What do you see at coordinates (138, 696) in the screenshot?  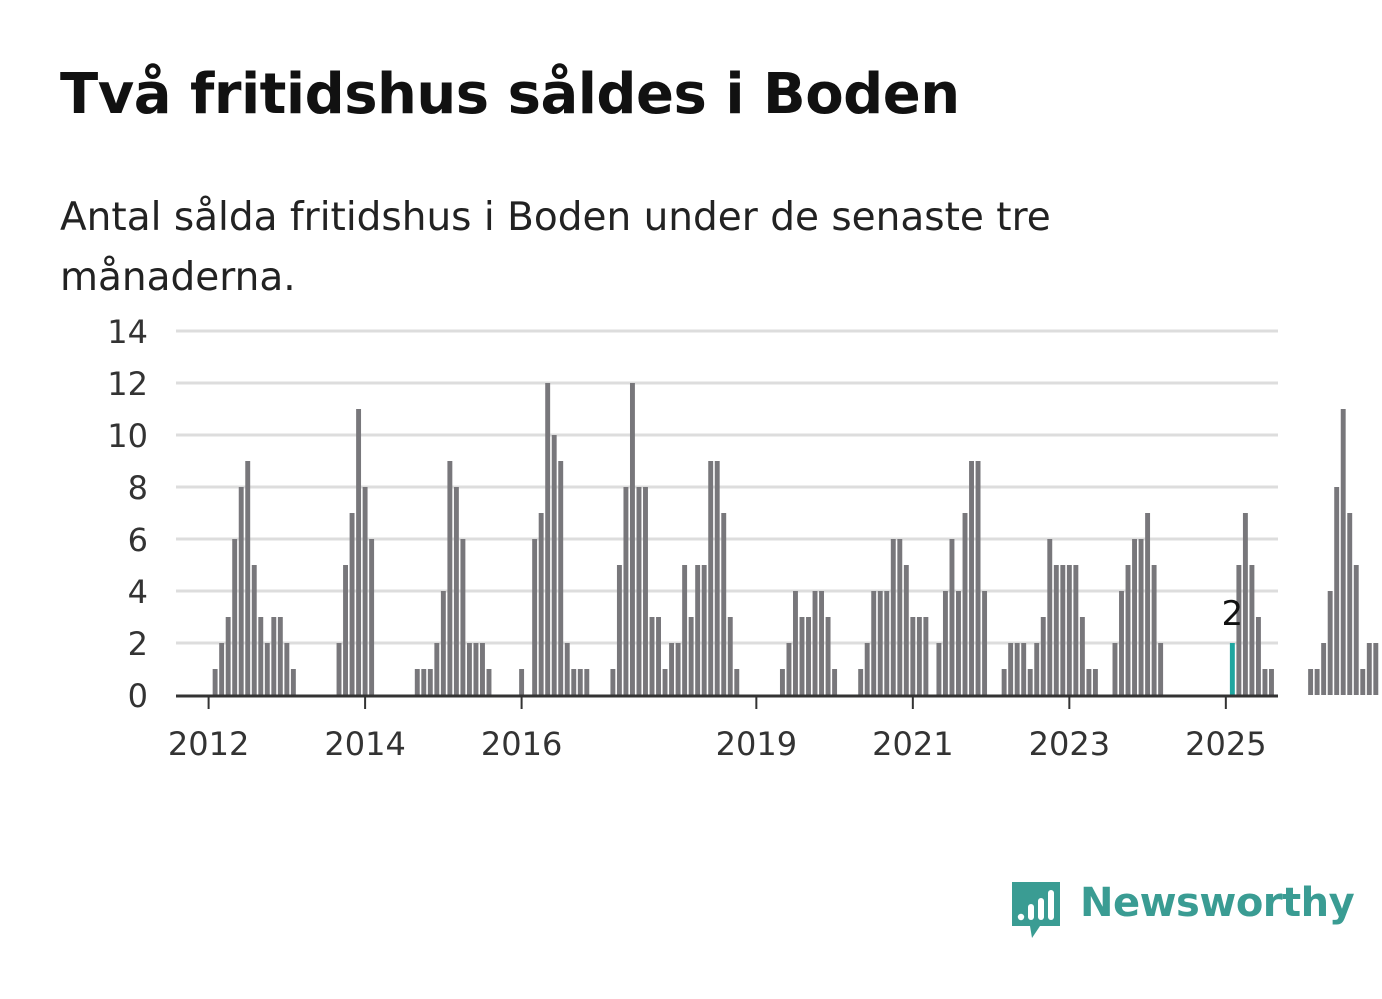 I see `y-tick-label: 0` at bounding box center [138, 696].